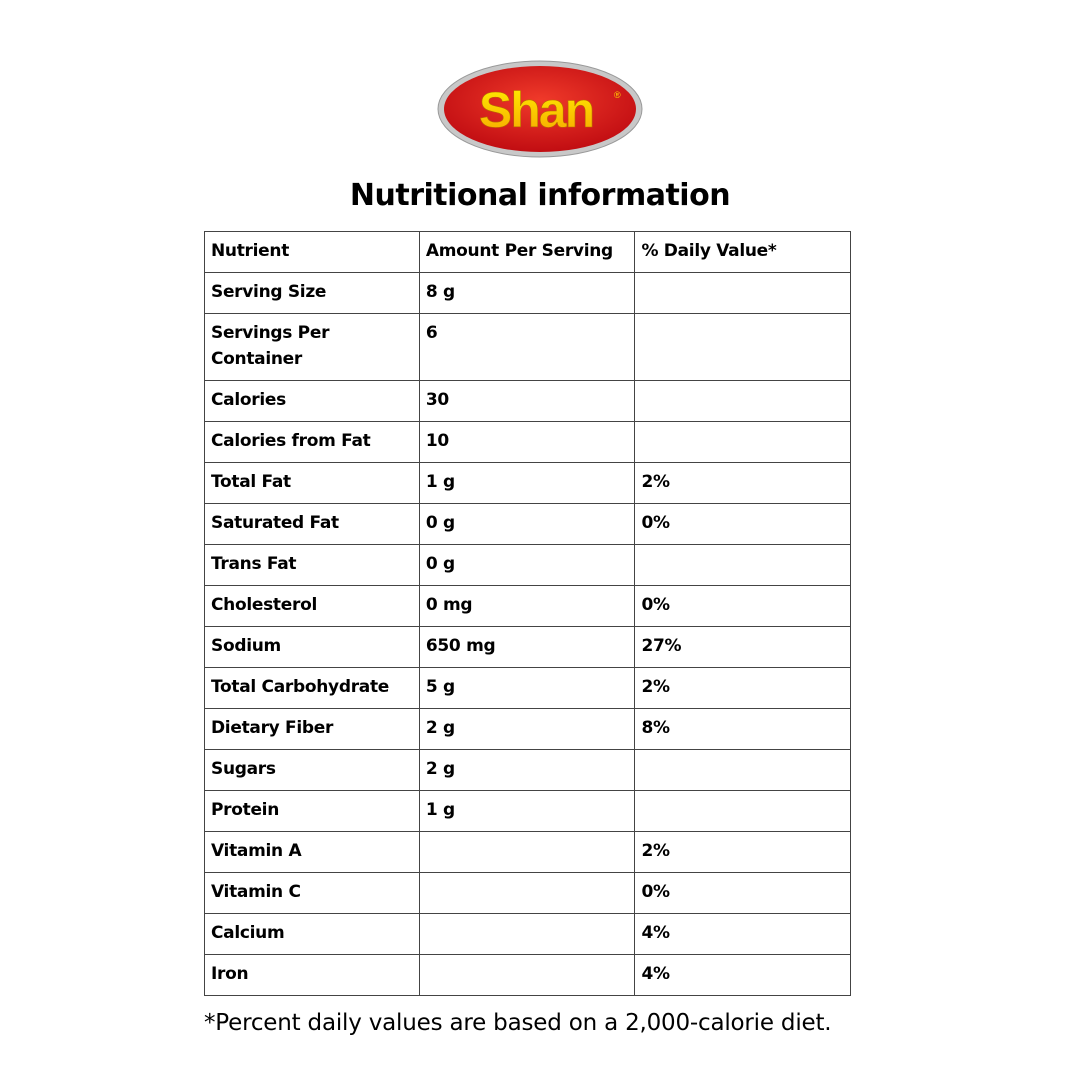  I want to click on table-row: Calories 30, so click(527, 401).